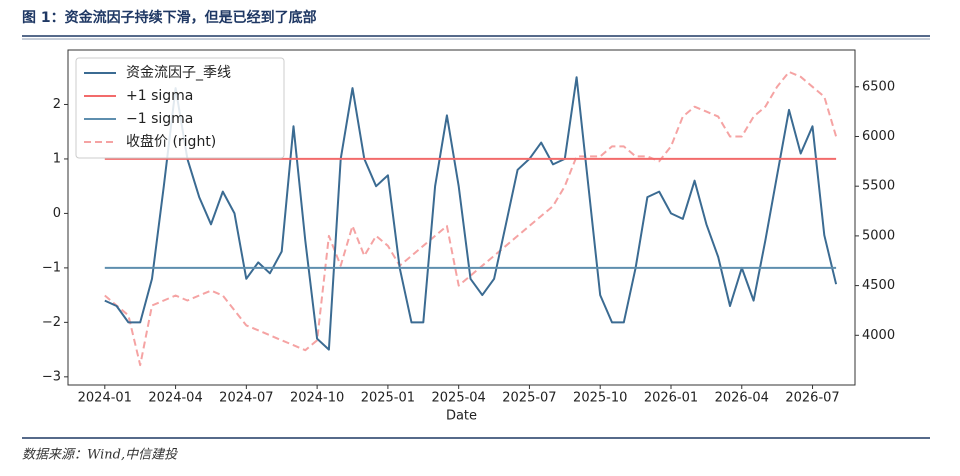 The image size is (960, 476). I want to click on source: 数据来源：Wind,中信建投, so click(100, 455).